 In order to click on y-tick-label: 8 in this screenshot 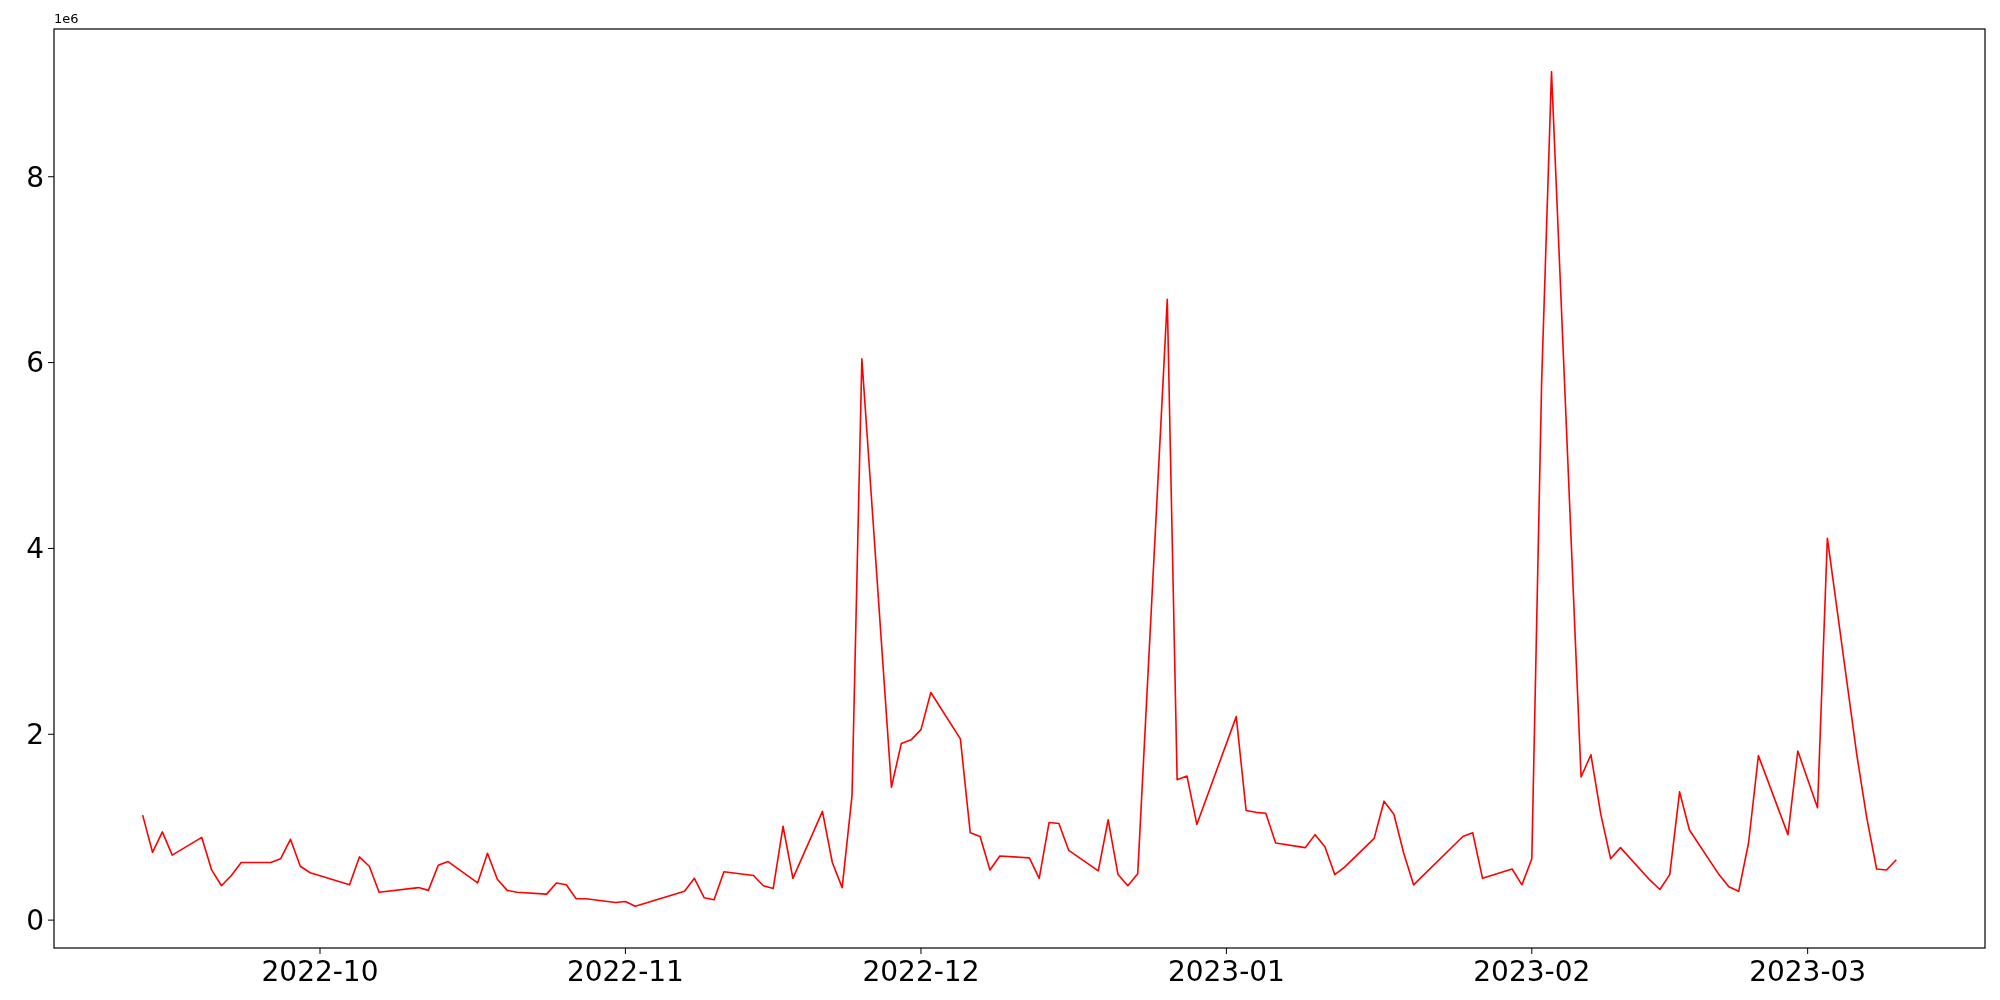, I will do `click(35, 177)`.